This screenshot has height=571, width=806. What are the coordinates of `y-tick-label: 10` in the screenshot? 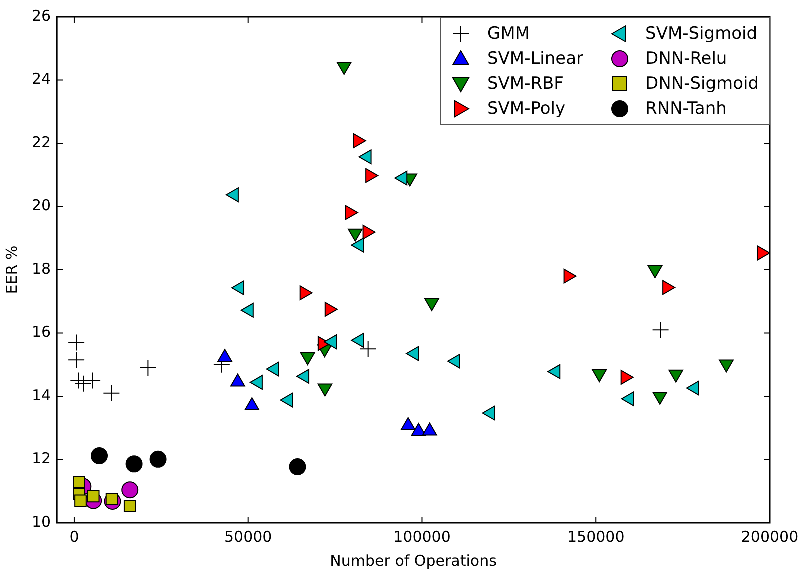 It's located at (42, 521).